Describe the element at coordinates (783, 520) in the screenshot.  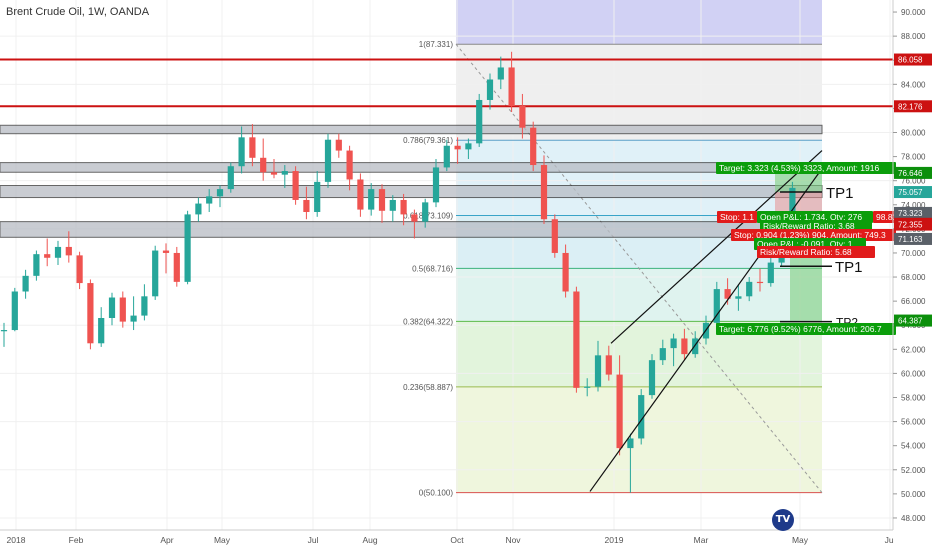
I see `tradingview-logo: TV` at that location.